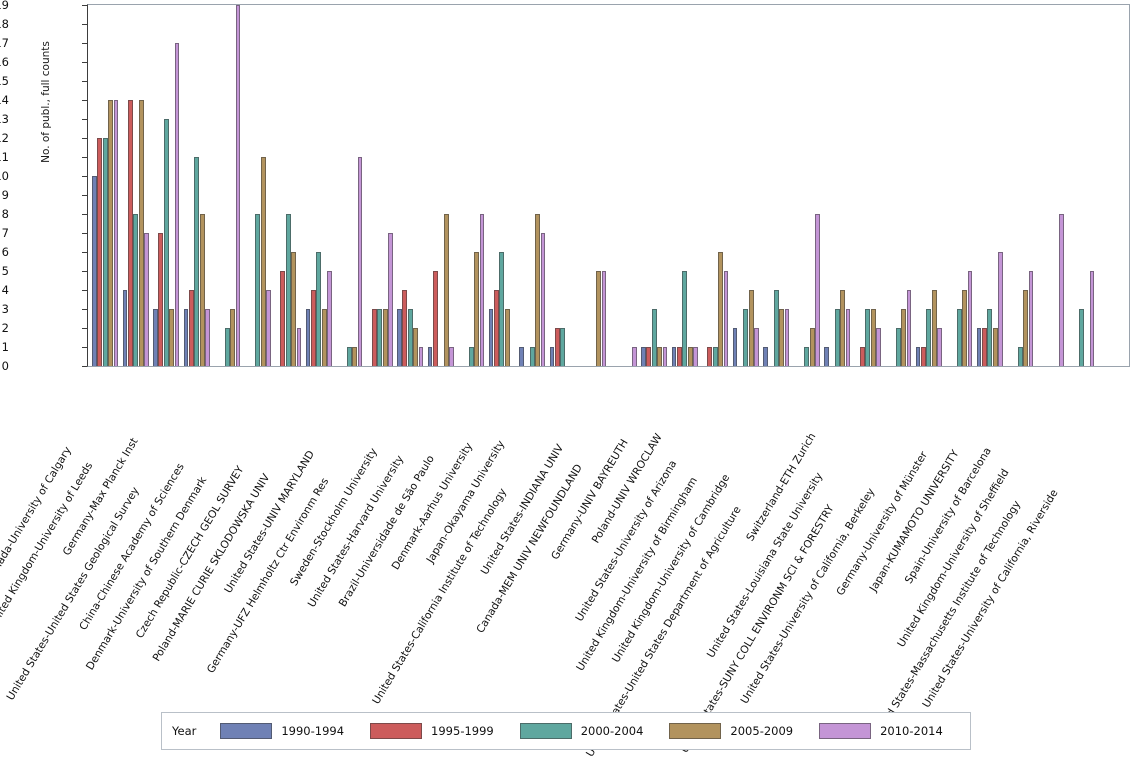 The image size is (1134, 759). What do you see at coordinates (5, 252) in the screenshot?
I see `y-axis-tick-label: 6` at bounding box center [5, 252].